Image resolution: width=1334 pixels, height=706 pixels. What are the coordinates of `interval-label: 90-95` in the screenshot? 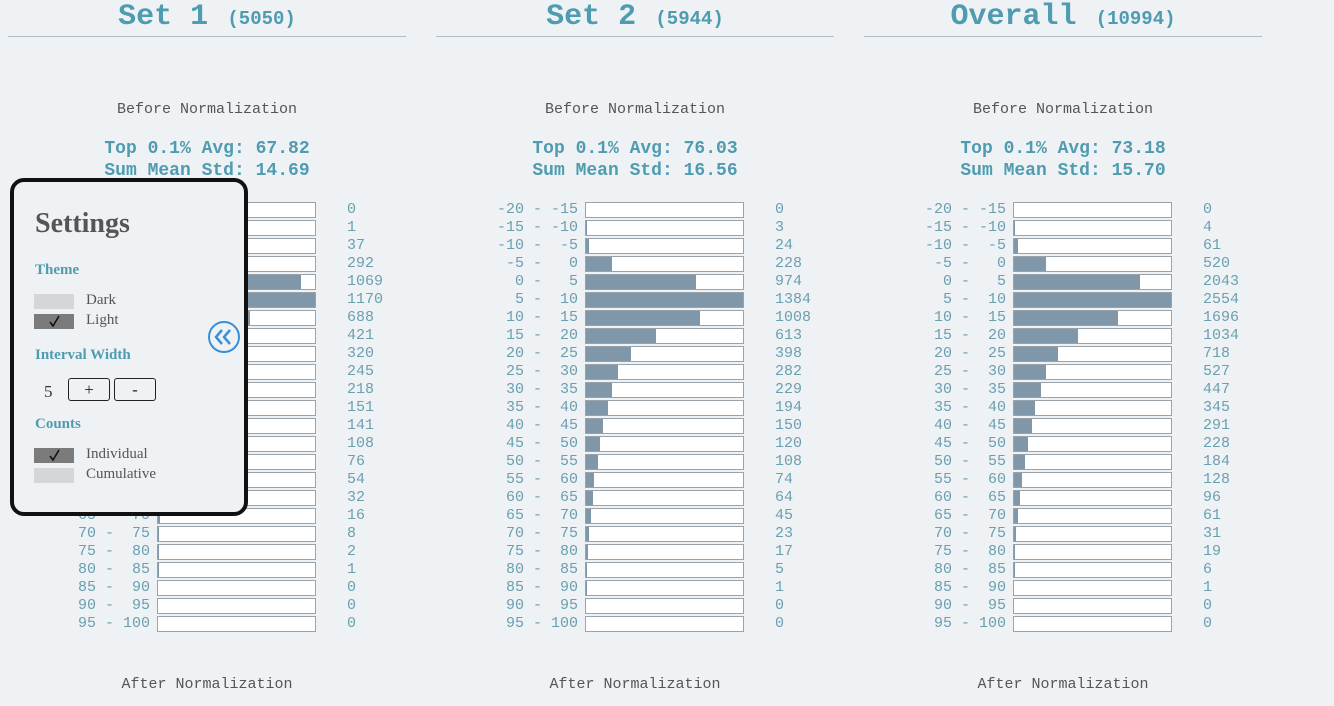 It's located at (103, 606).